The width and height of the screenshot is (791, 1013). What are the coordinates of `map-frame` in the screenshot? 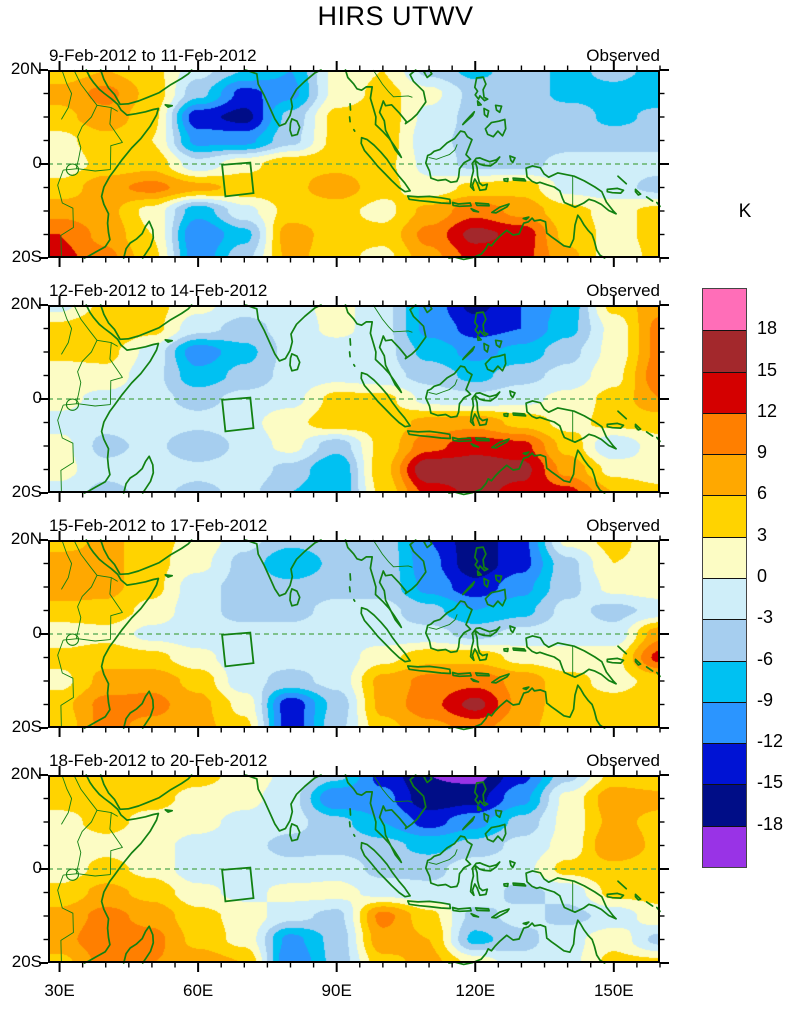 It's located at (354, 869).